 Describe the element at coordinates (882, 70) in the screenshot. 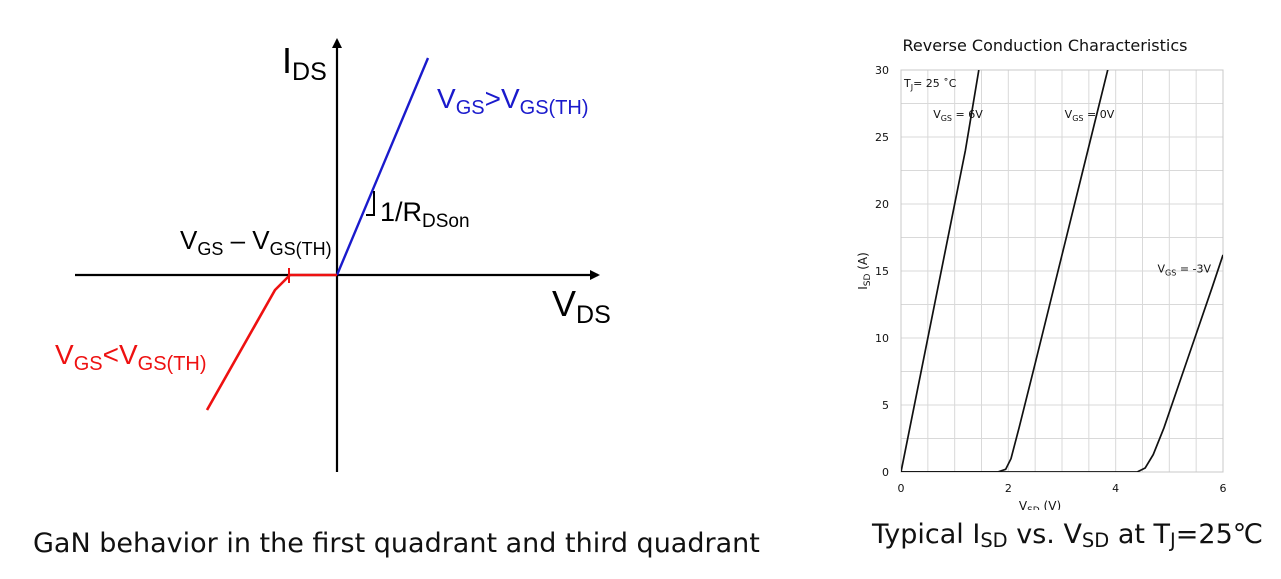

I see `y-tick-label: 30` at that location.